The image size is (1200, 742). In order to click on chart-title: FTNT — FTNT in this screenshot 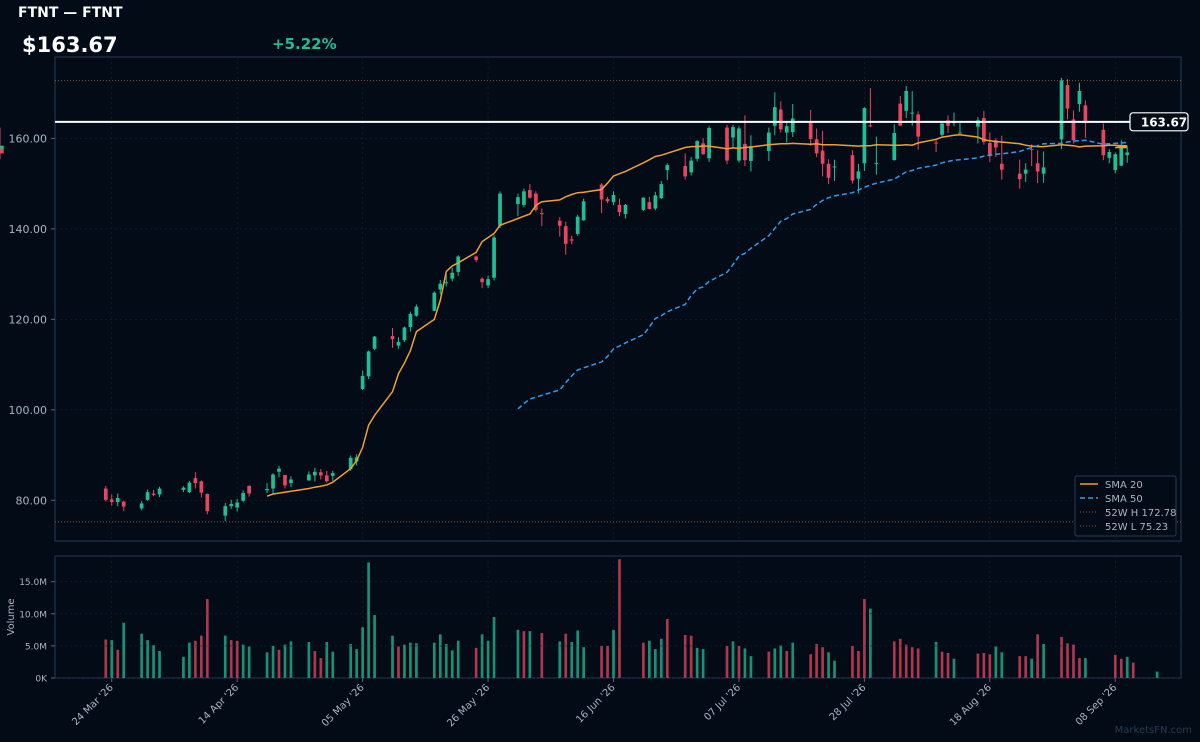, I will do `click(70, 13)`.